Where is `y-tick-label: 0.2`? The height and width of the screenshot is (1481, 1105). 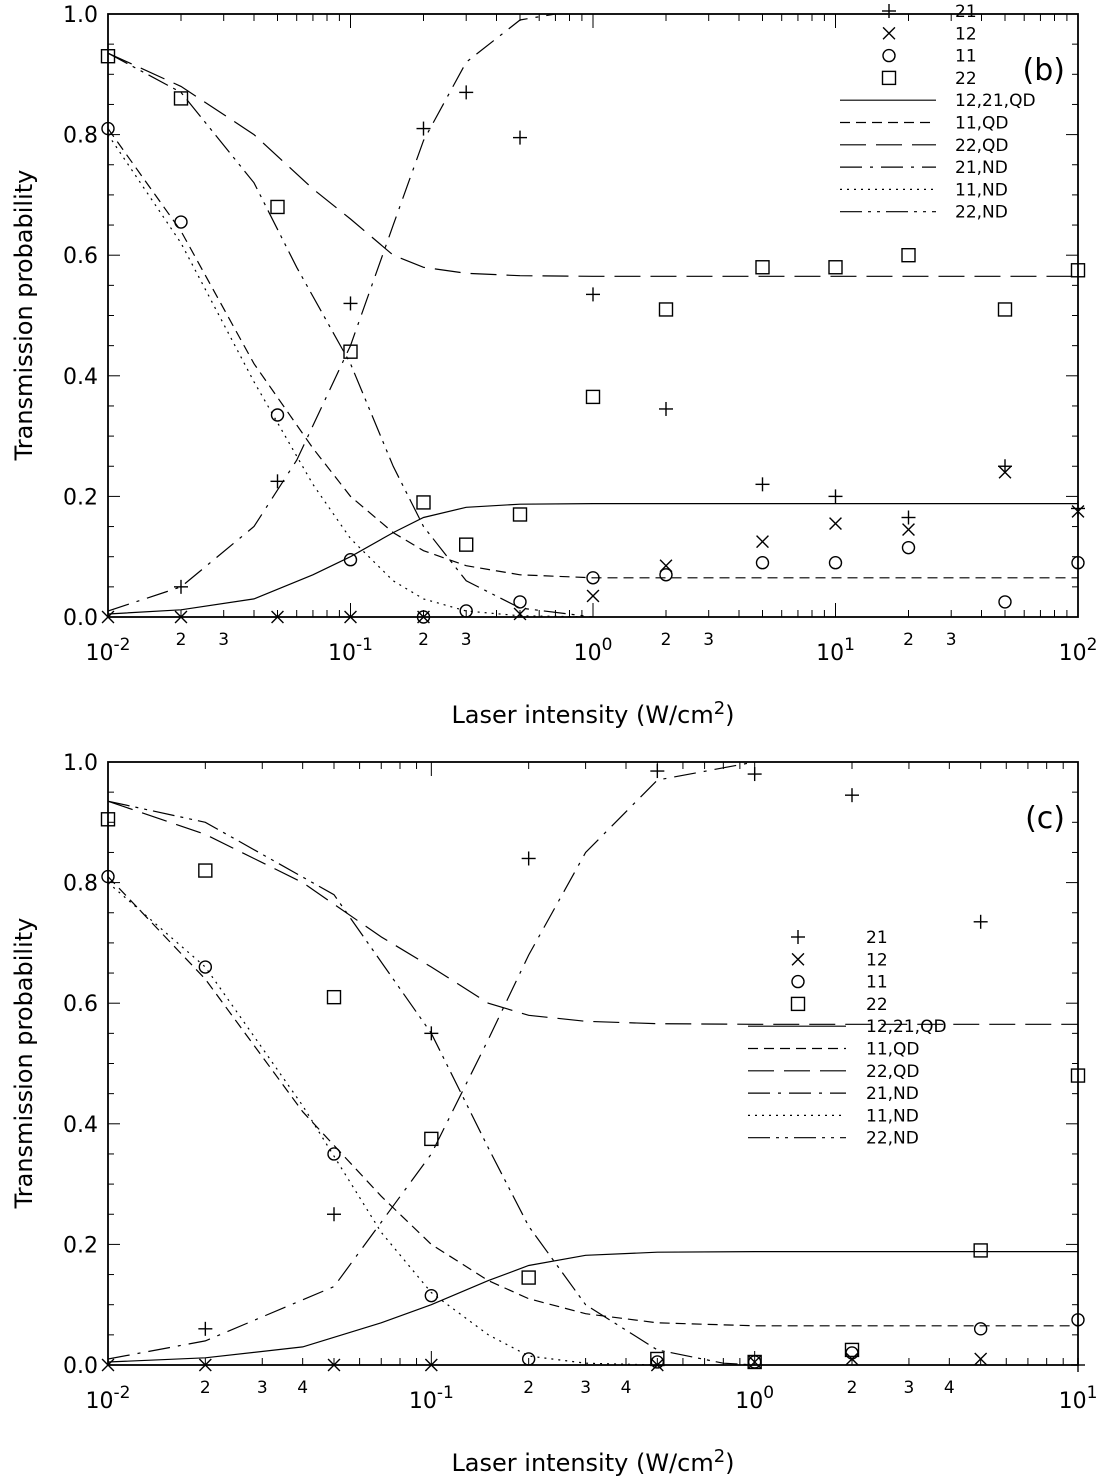 y-tick-label: 0.2 is located at coordinates (80, 497).